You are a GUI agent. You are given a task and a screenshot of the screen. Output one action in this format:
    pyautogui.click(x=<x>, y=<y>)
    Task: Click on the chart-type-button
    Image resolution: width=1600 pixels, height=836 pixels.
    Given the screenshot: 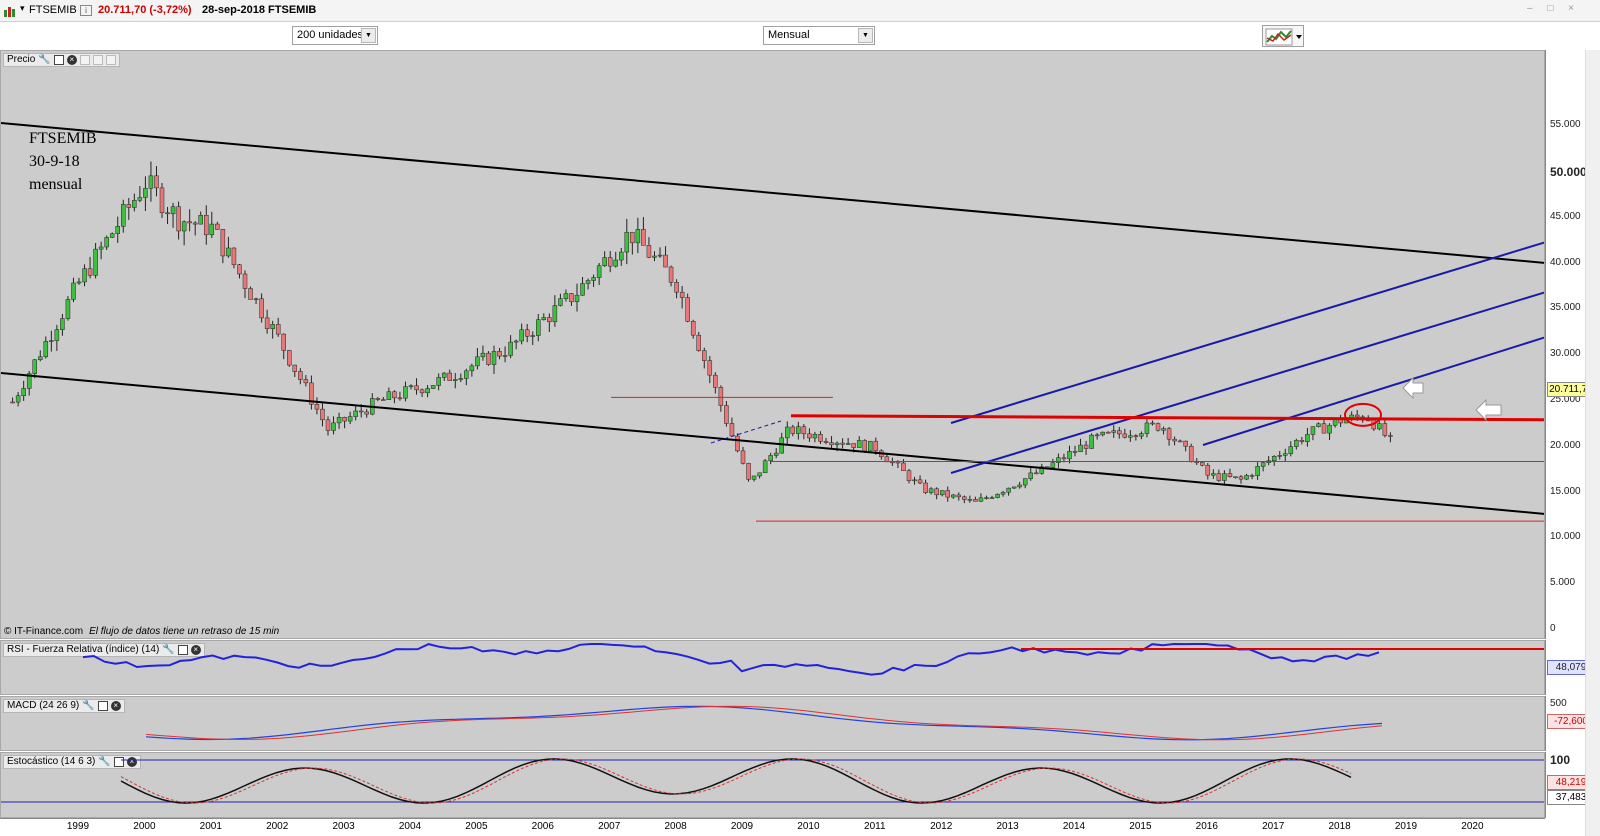 What is the action you would take?
    pyautogui.click(x=1283, y=36)
    